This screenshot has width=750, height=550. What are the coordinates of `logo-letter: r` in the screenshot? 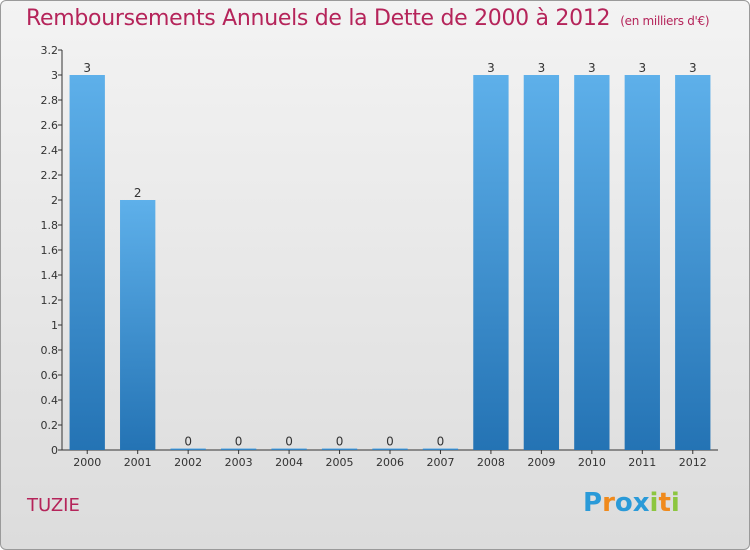 It's located at (608, 503).